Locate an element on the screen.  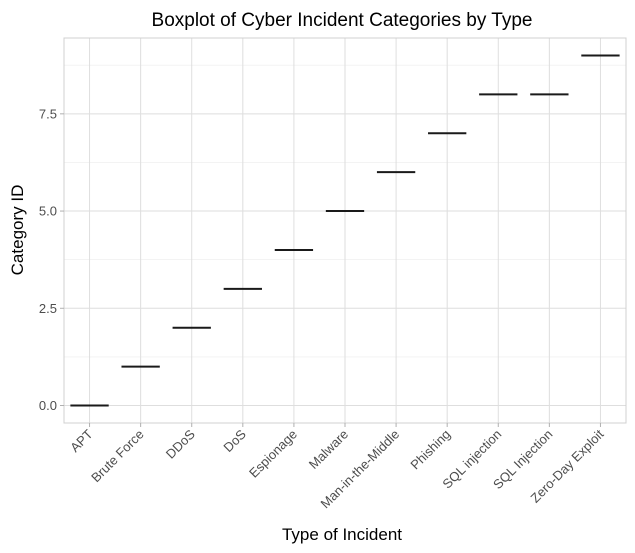
x-axis-title: Type of Incident is located at coordinates (342, 534).